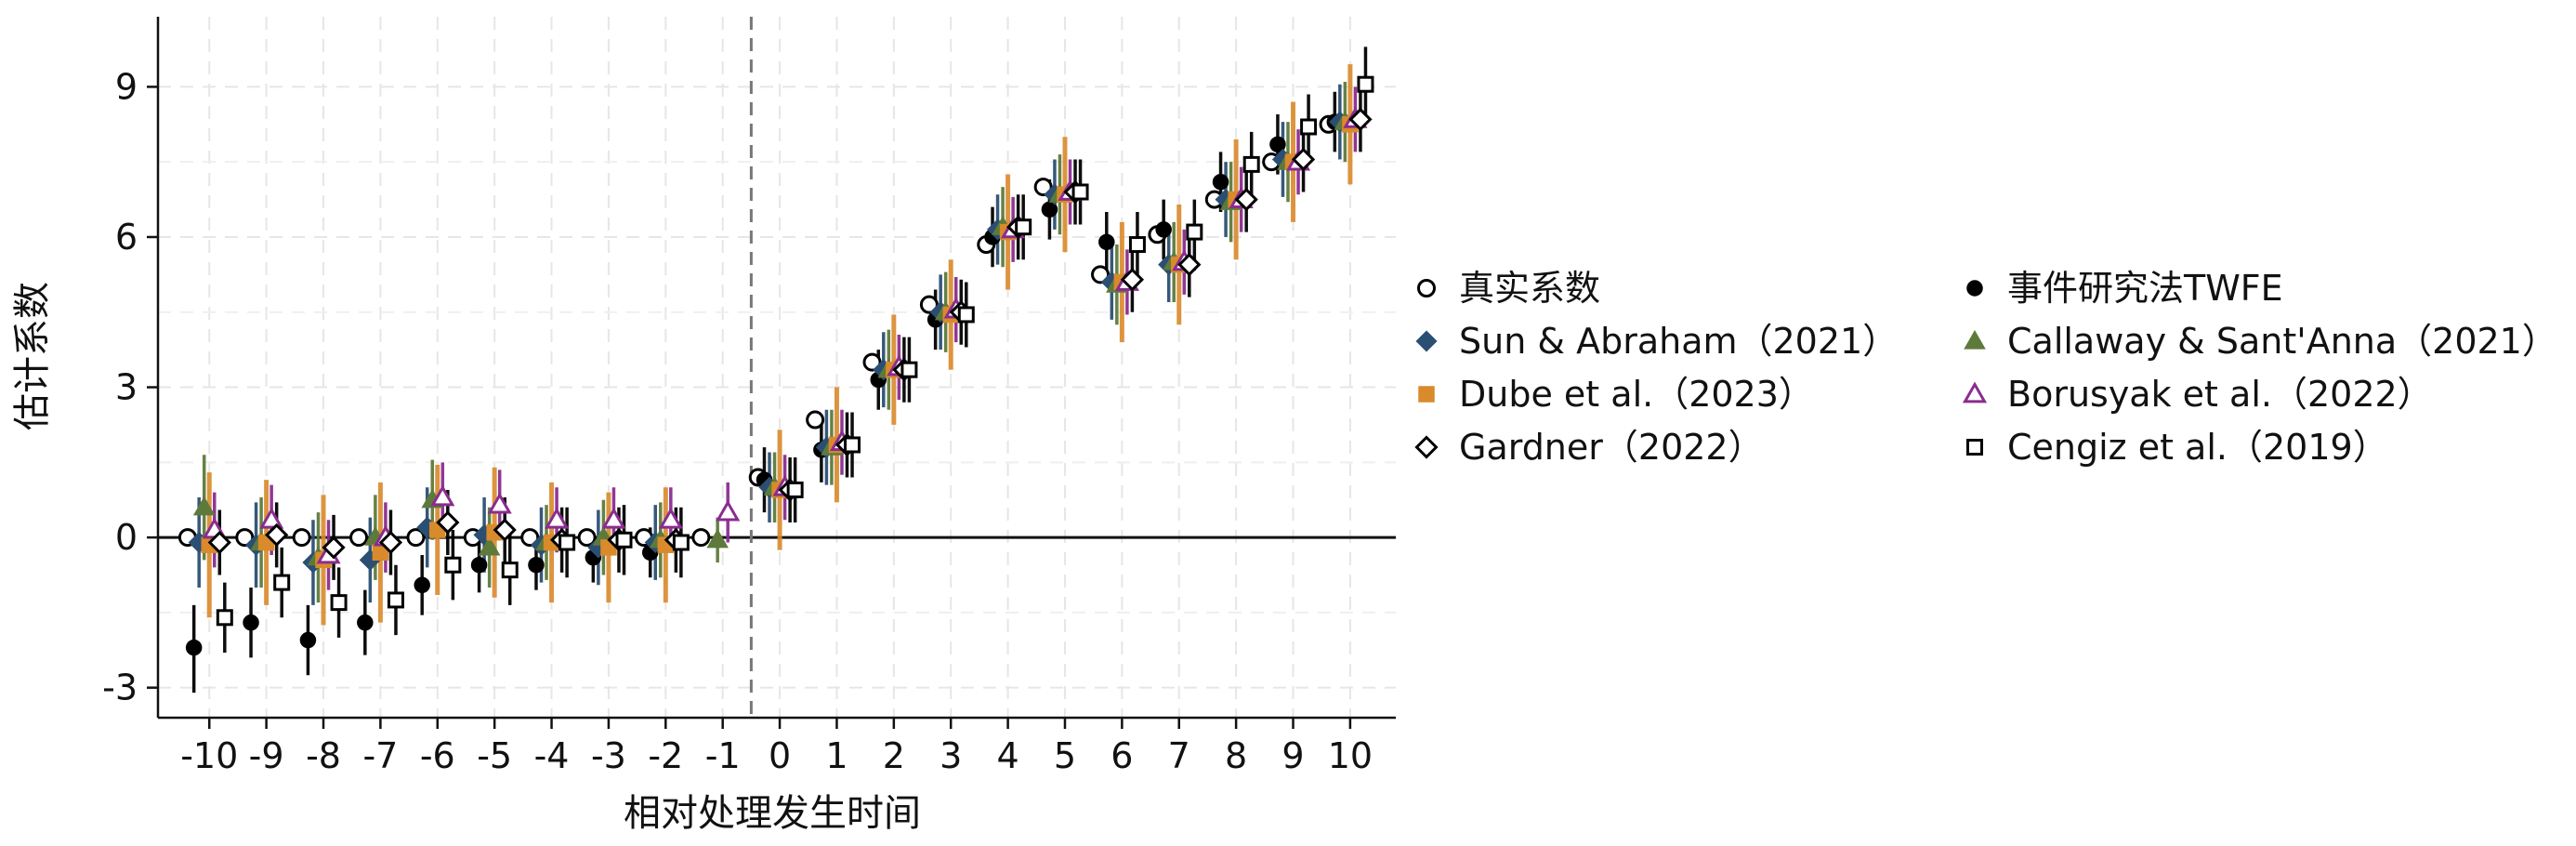 This screenshot has height=846, width=2576. What do you see at coordinates (2197, 448) in the screenshot?
I see `legend-label: Cengiz et al.（2019）` at bounding box center [2197, 448].